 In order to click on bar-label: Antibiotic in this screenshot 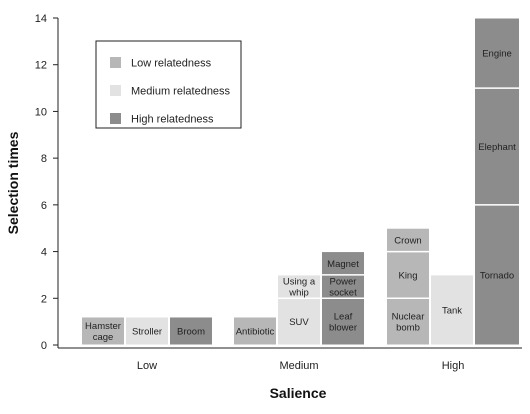, I will do `click(255, 331)`.